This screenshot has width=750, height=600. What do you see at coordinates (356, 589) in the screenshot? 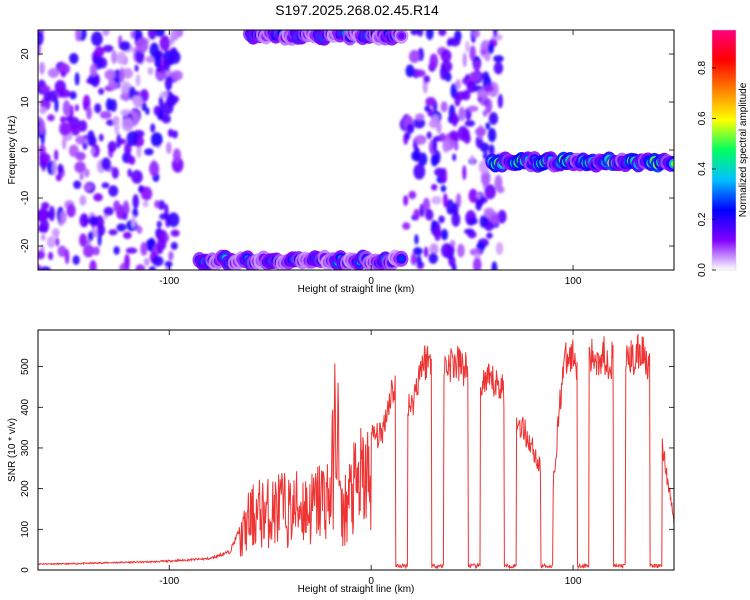
I see `snr-x-axis-label: Height of straight line (km)` at bounding box center [356, 589].